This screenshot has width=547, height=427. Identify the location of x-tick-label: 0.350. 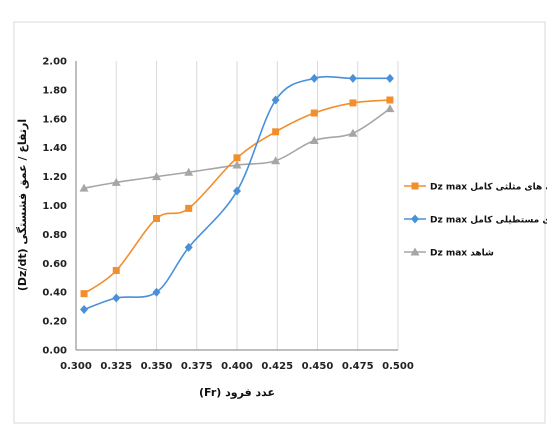
(157, 366).